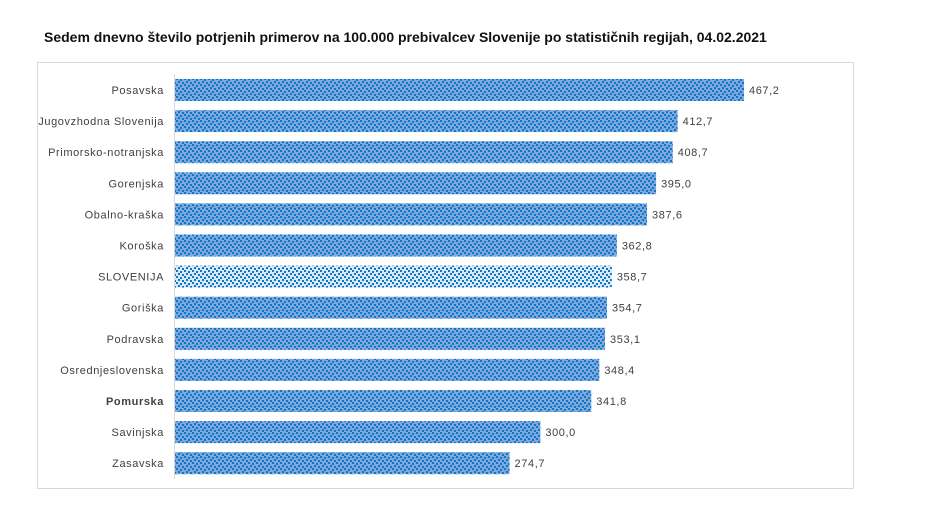 The height and width of the screenshot is (529, 940). I want to click on category-label: Goriška, so click(143, 309).